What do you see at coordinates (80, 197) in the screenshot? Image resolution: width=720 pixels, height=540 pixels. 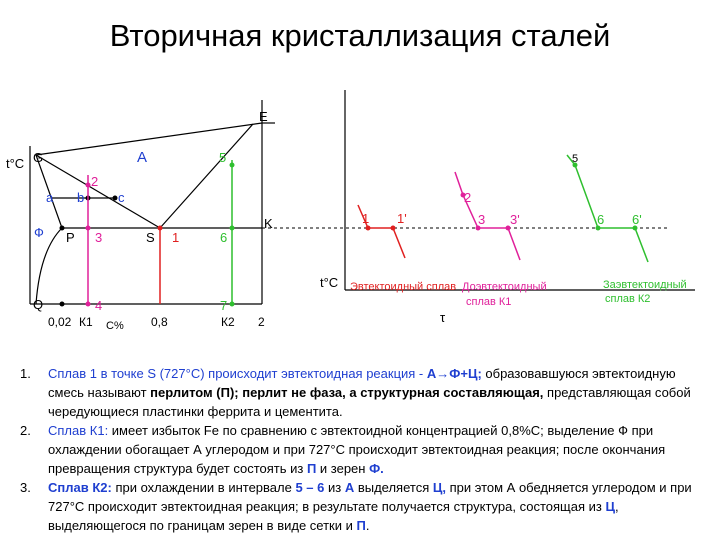 I see `label-b: b` at bounding box center [80, 197].